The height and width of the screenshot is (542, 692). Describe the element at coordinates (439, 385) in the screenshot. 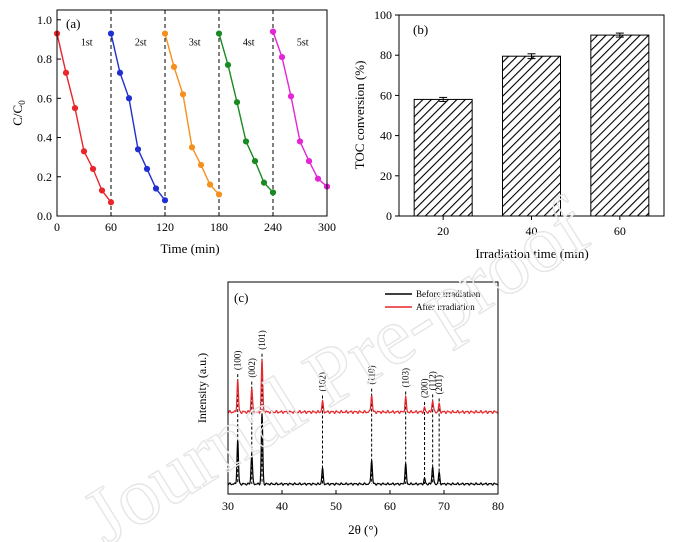

I see `peak-label: (201)` at that location.